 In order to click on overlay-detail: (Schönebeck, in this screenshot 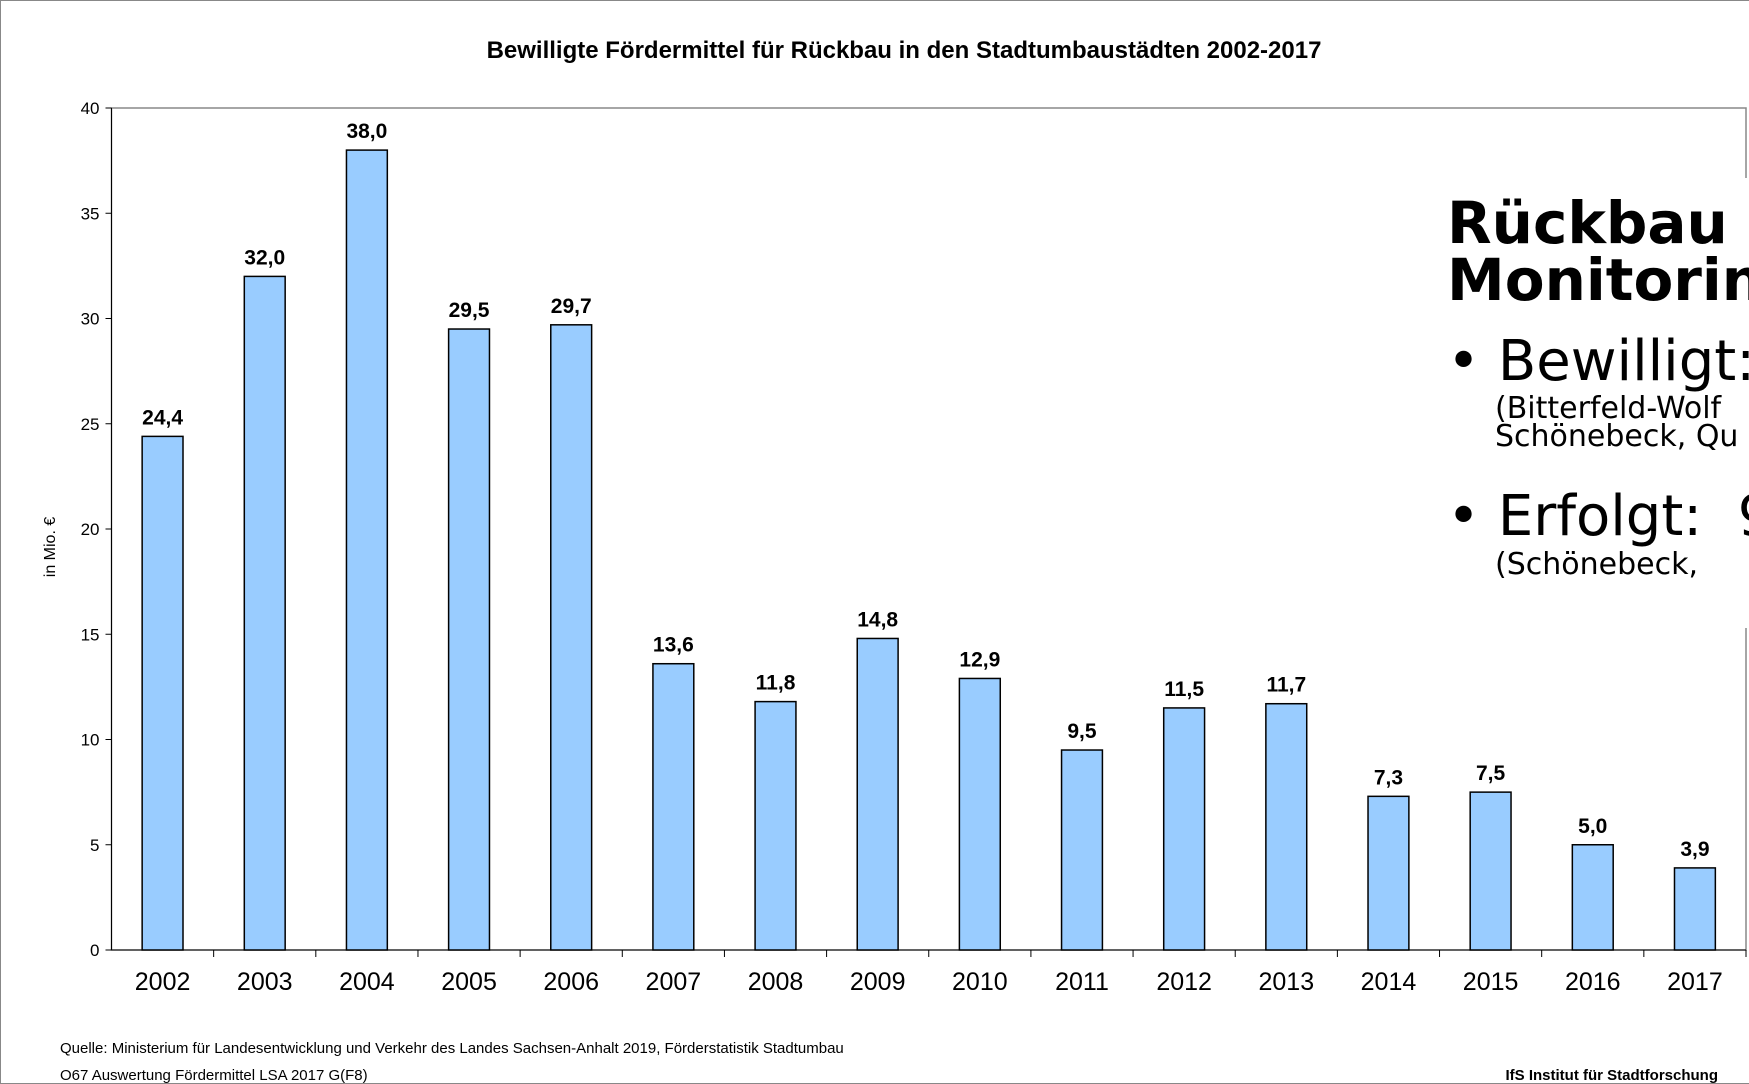, I will do `click(1596, 564)`.